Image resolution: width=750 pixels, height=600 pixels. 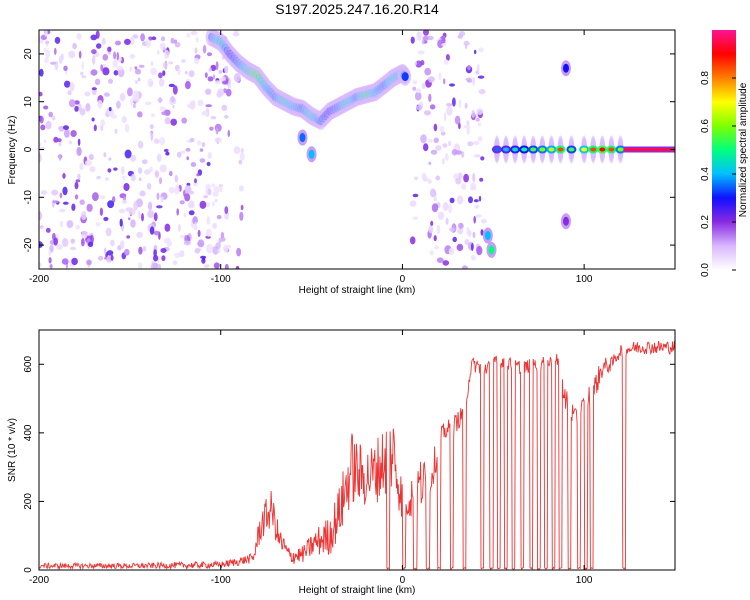 I want to click on colorbar-tick-label: 0.6, so click(x=705, y=126).